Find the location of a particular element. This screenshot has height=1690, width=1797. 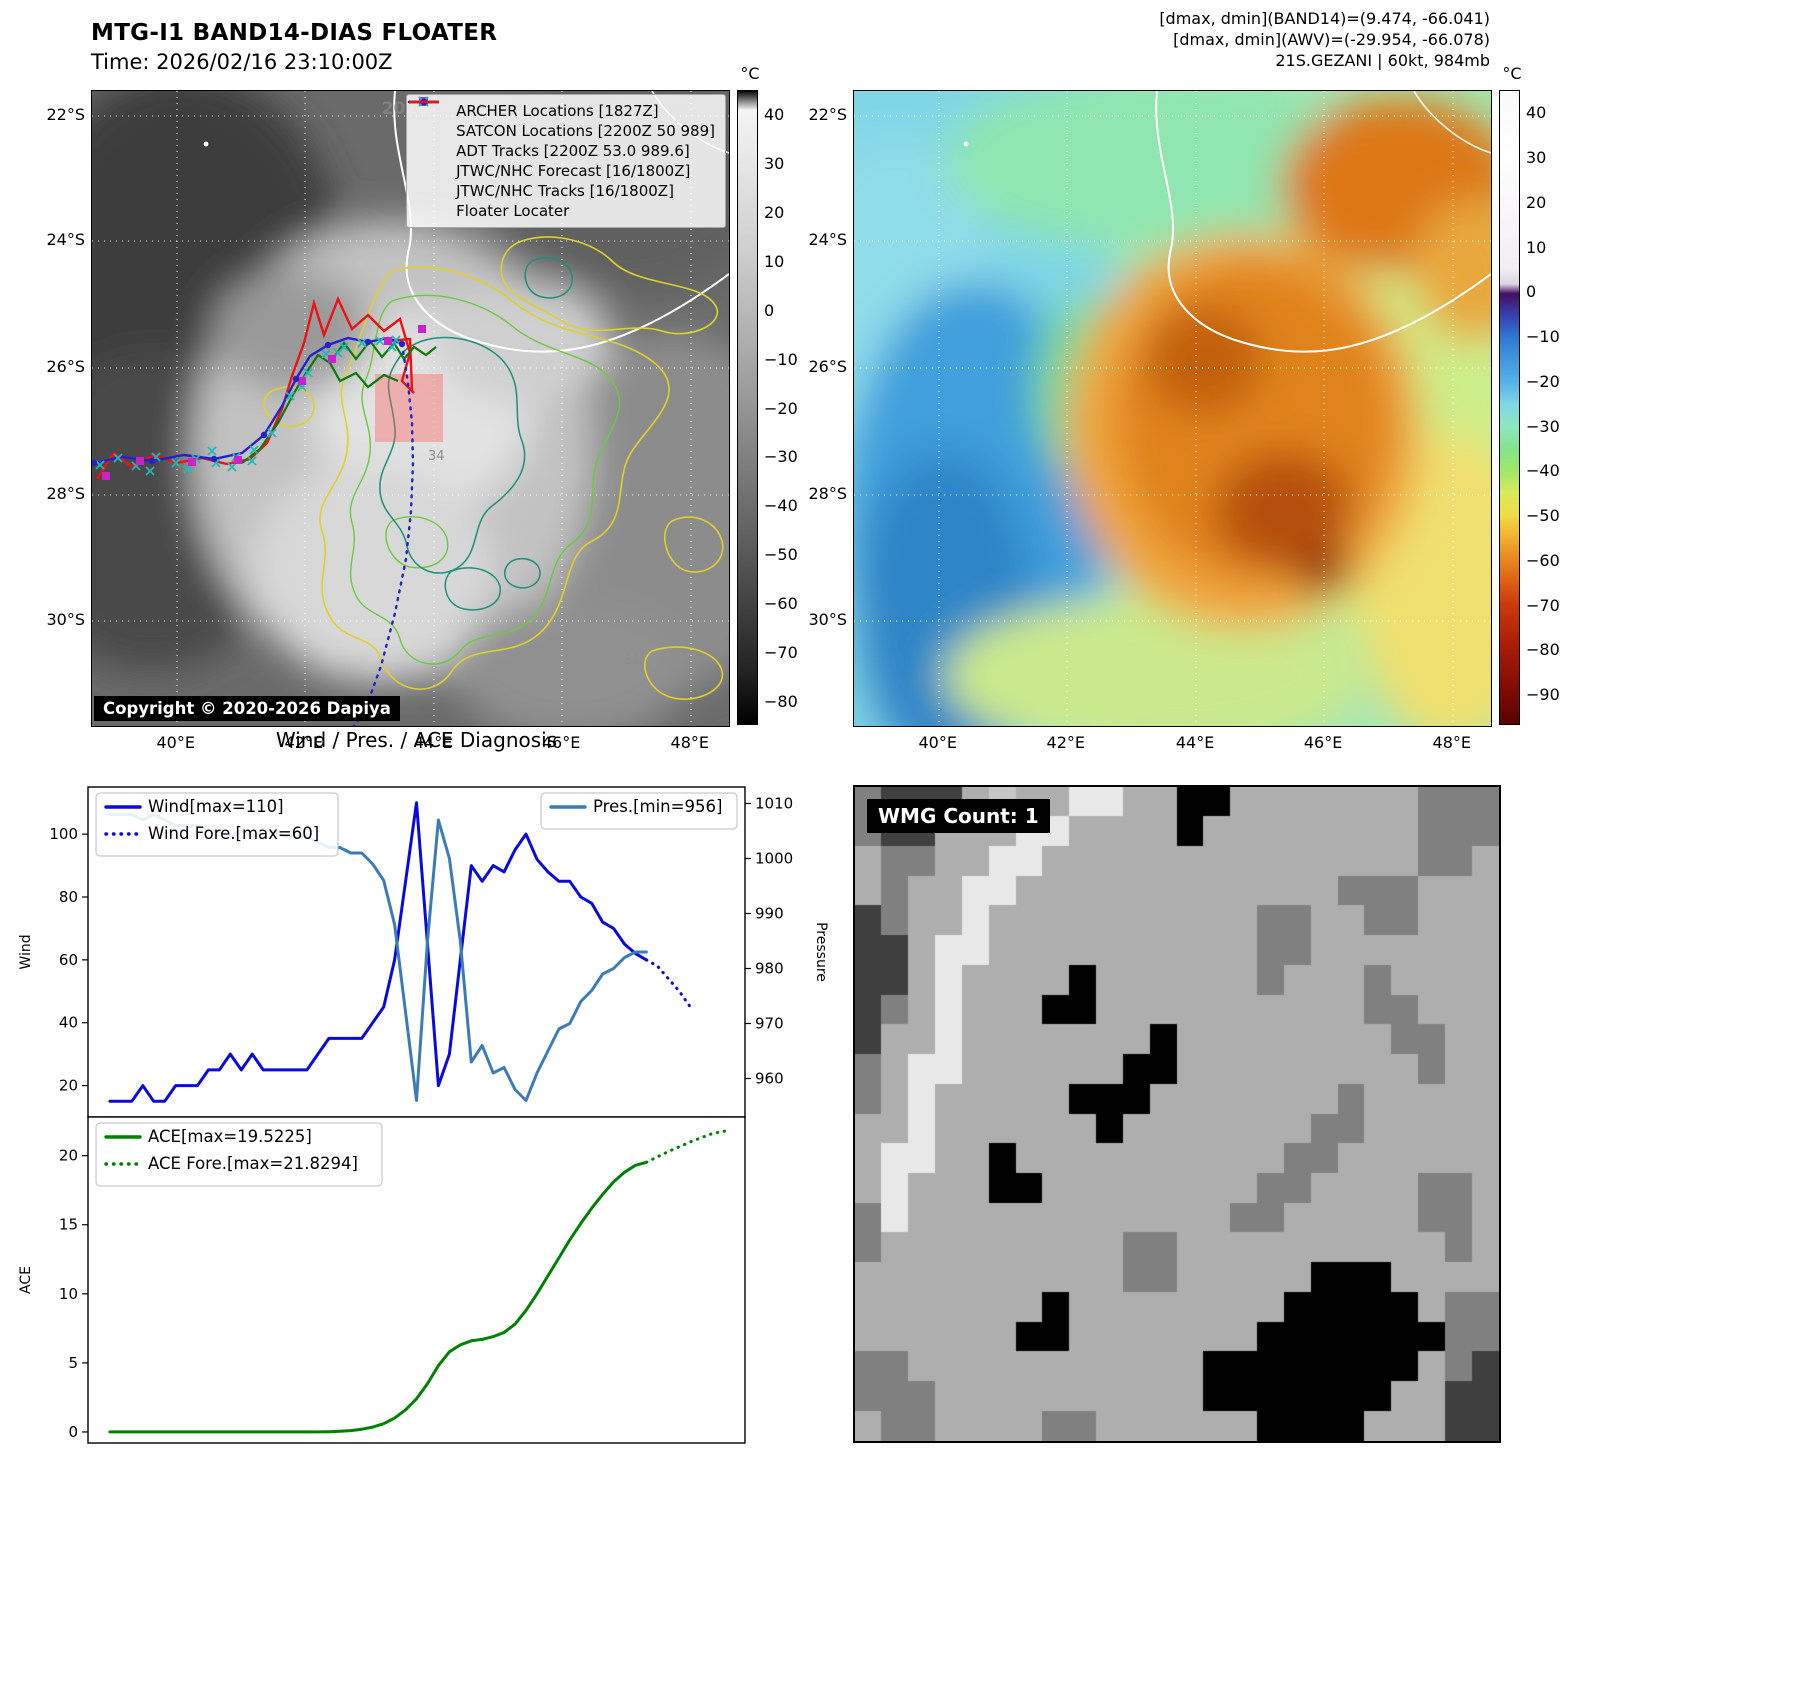

legend-label: Wind[max=110] is located at coordinates (216, 806).